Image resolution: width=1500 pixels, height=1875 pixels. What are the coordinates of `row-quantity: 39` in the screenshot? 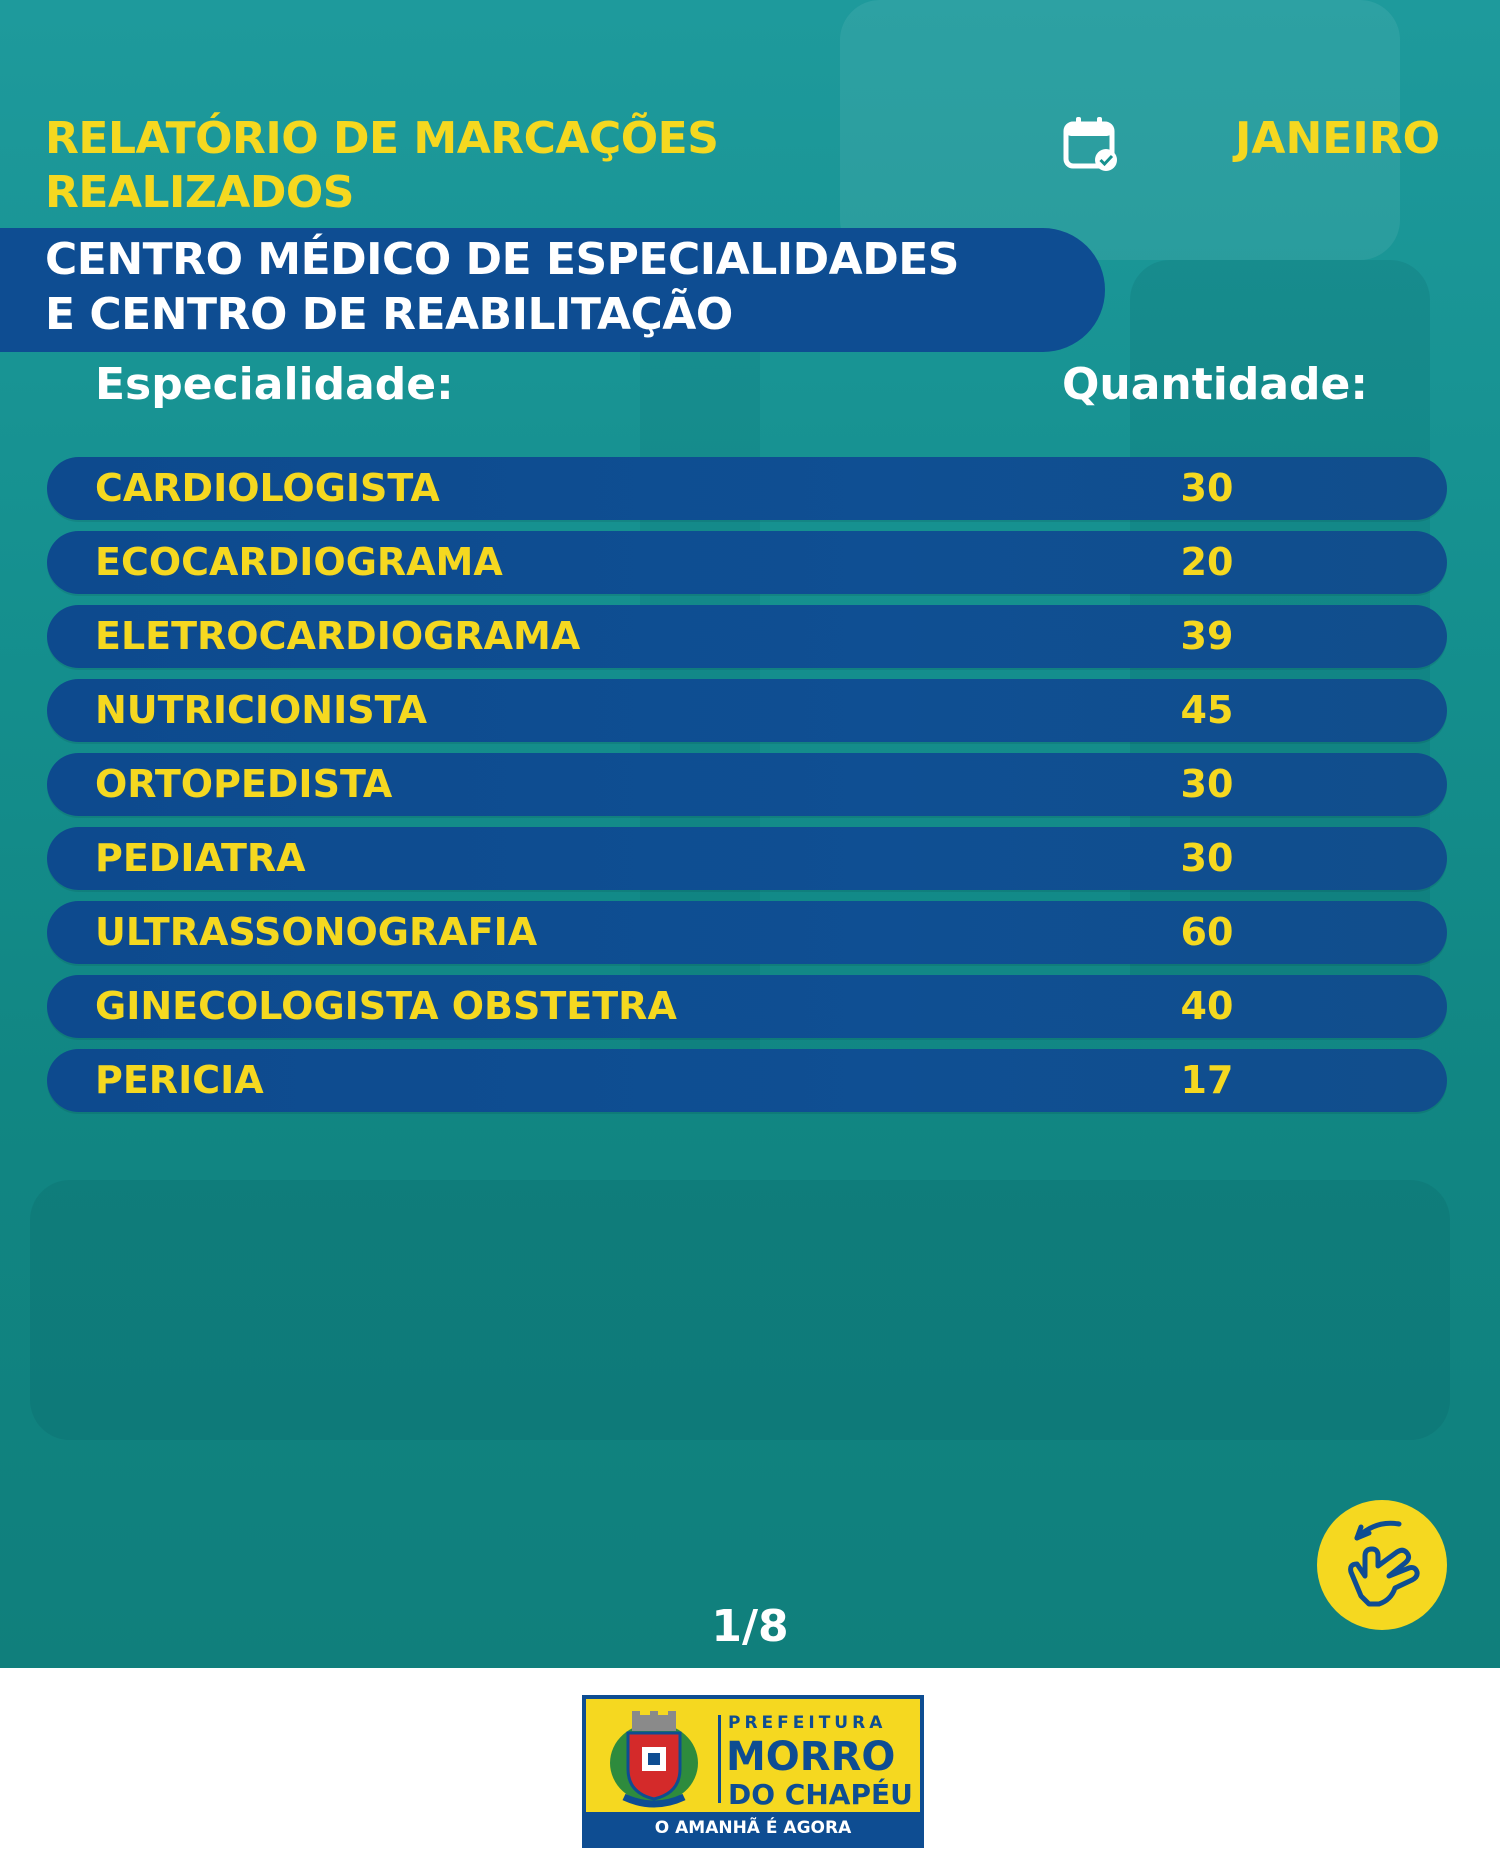 It's located at (1207, 636).